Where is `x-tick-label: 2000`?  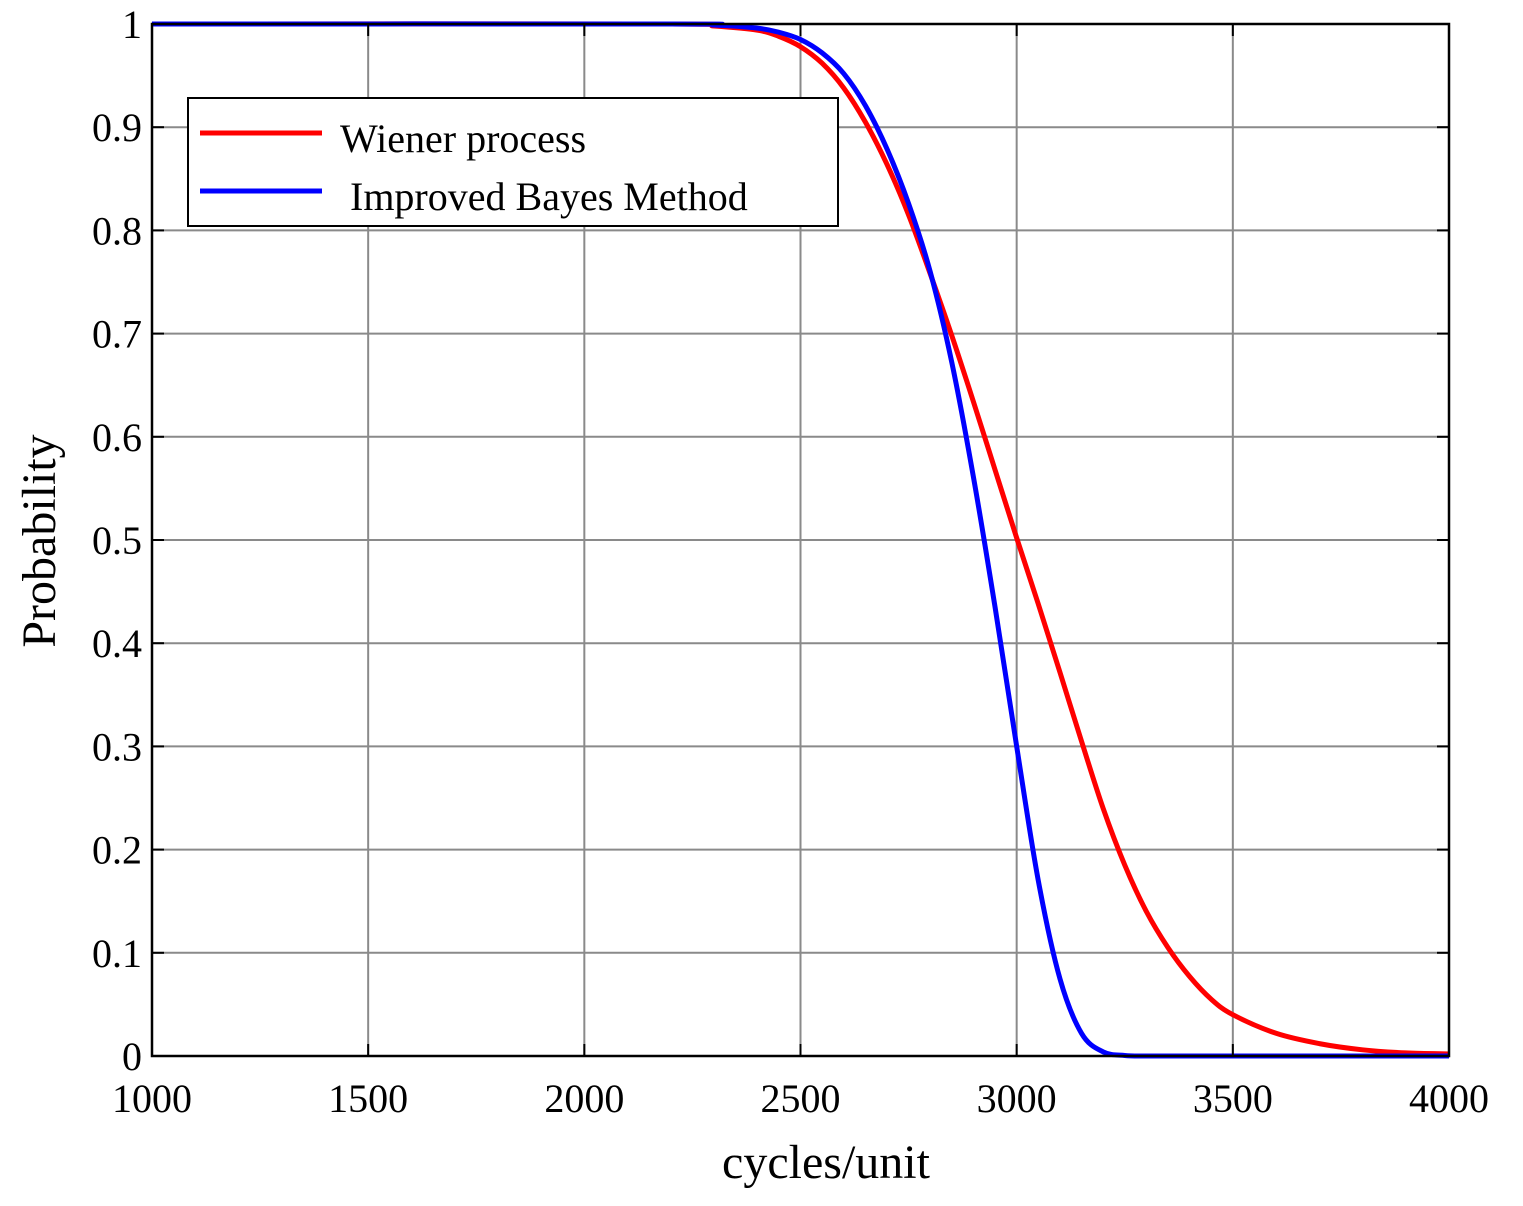
x-tick-label: 2000 is located at coordinates (584, 1098).